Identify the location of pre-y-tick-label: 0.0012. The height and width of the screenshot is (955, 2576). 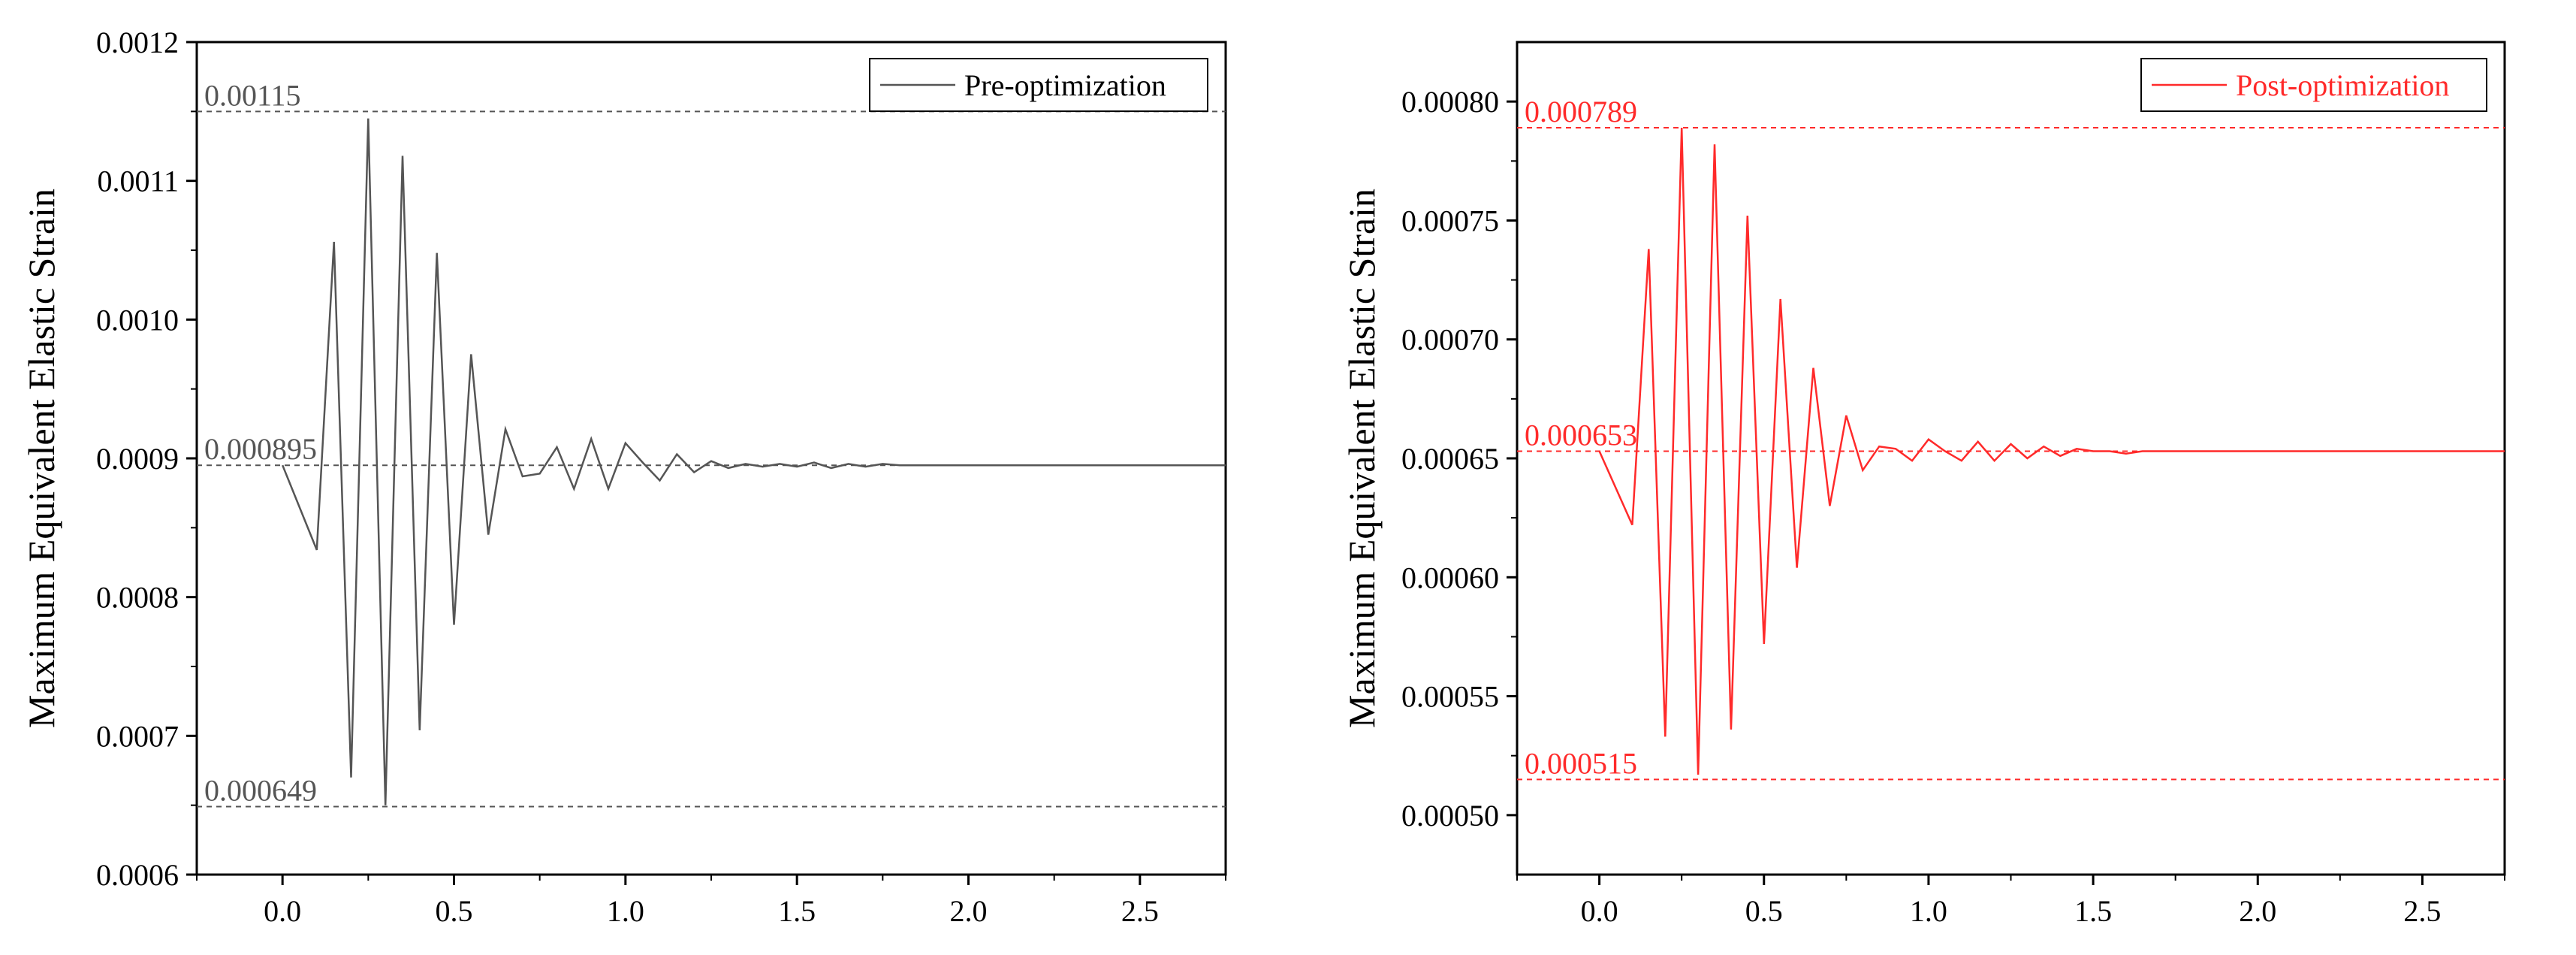
(137, 42).